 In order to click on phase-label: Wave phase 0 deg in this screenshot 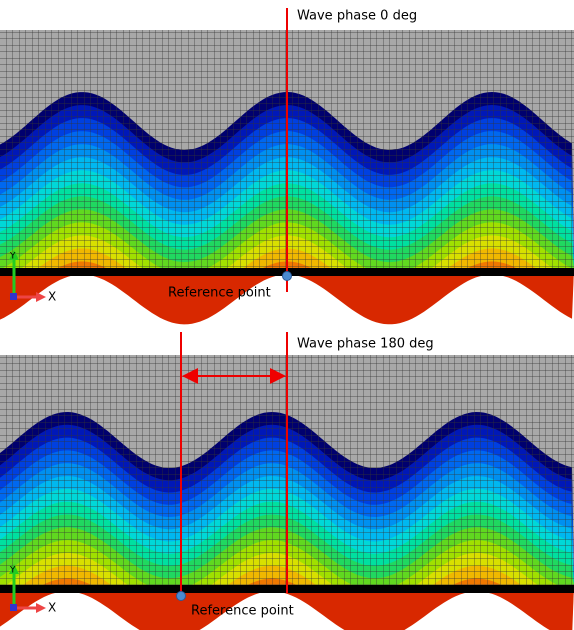, I will do `click(357, 16)`.